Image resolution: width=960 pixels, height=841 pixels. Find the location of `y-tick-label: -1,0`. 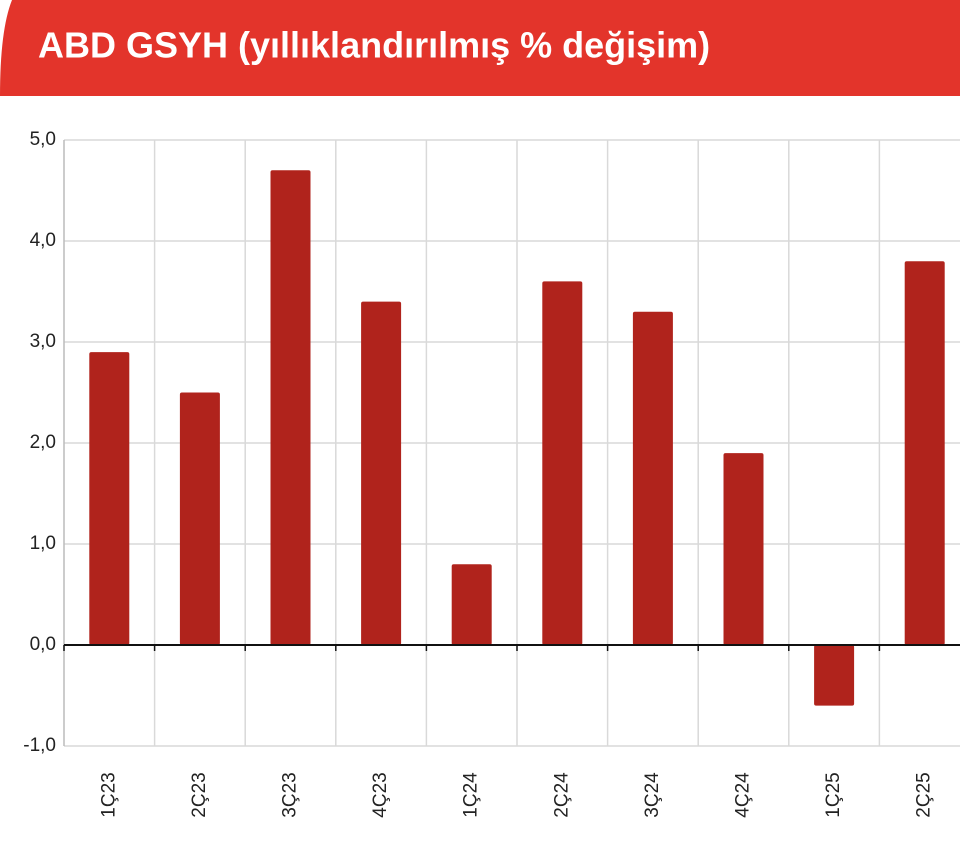

y-tick-label: -1,0 is located at coordinates (39, 745).